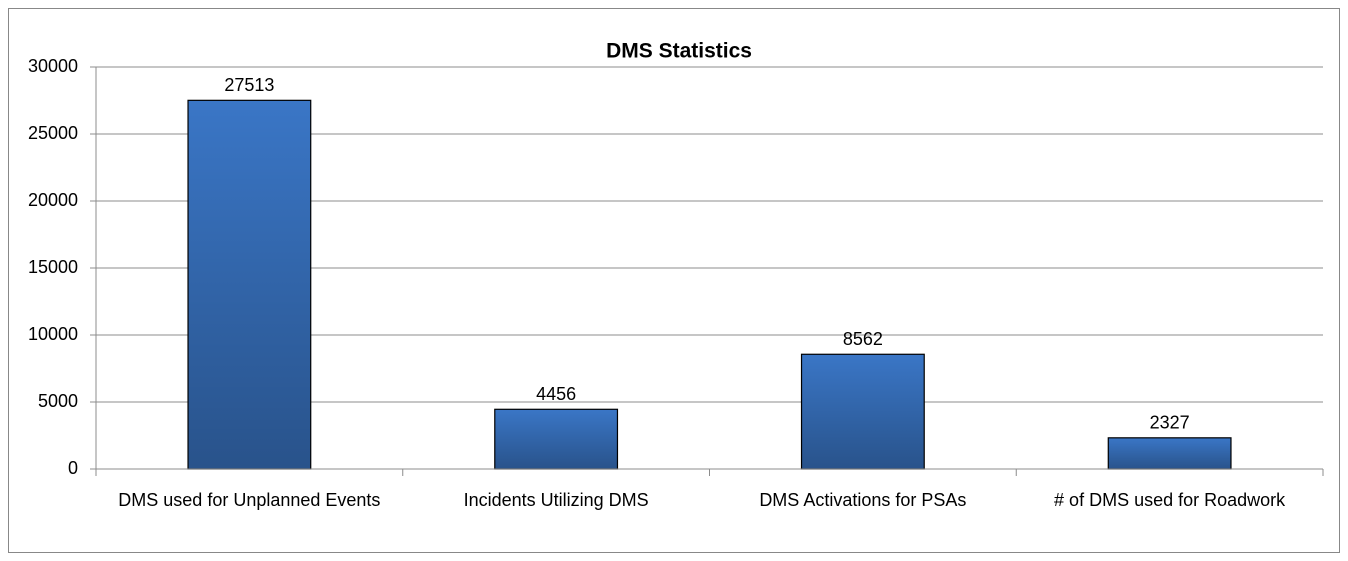 This screenshot has width=1348, height=561. Describe the element at coordinates (73, 468) in the screenshot. I see `y-tick-label: 0` at that location.